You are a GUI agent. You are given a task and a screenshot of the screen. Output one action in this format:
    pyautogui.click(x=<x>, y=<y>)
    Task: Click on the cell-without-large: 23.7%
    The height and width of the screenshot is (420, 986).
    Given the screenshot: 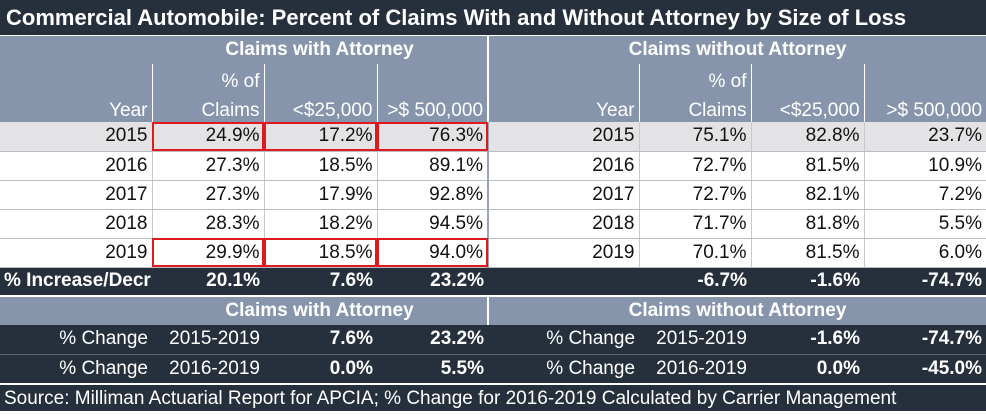 What is the action you would take?
    pyautogui.click(x=924, y=137)
    